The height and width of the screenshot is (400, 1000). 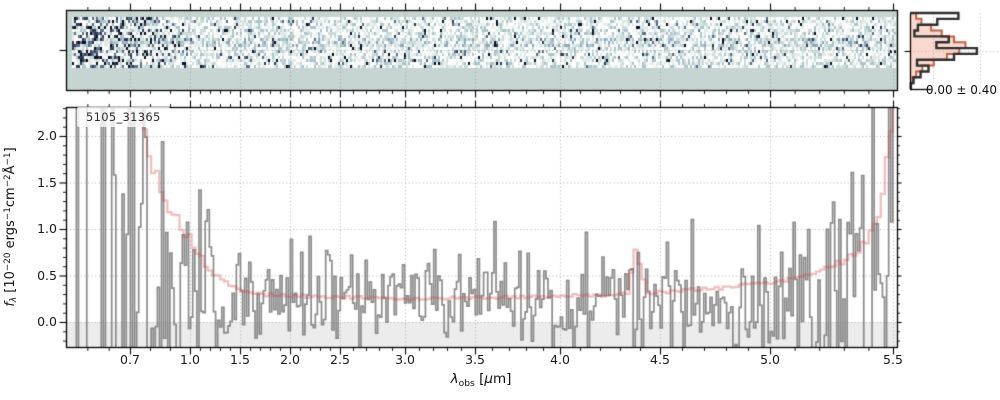 I want to click on x-tick-label: 3.0, so click(x=405, y=359).